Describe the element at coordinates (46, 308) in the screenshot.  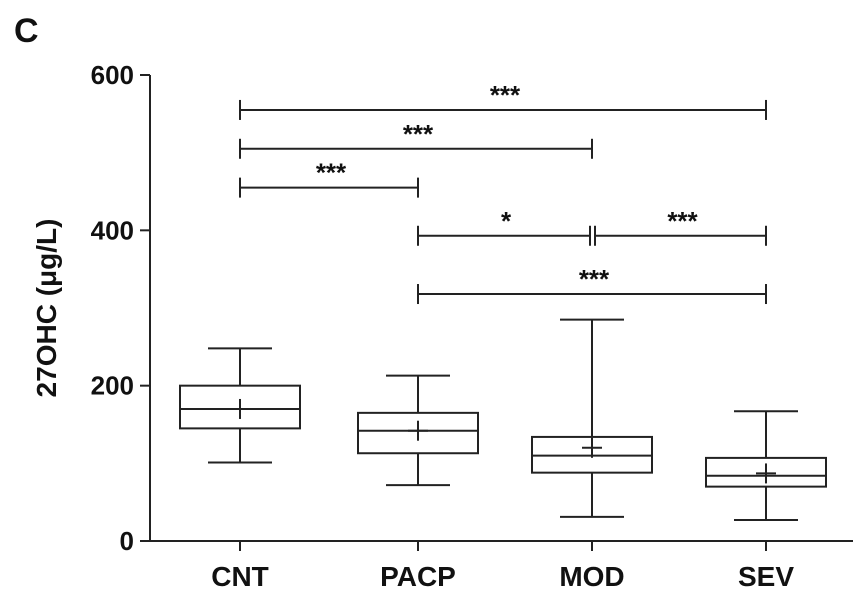
I see `y-axis-title: 27OHC (μg/L)` at that location.